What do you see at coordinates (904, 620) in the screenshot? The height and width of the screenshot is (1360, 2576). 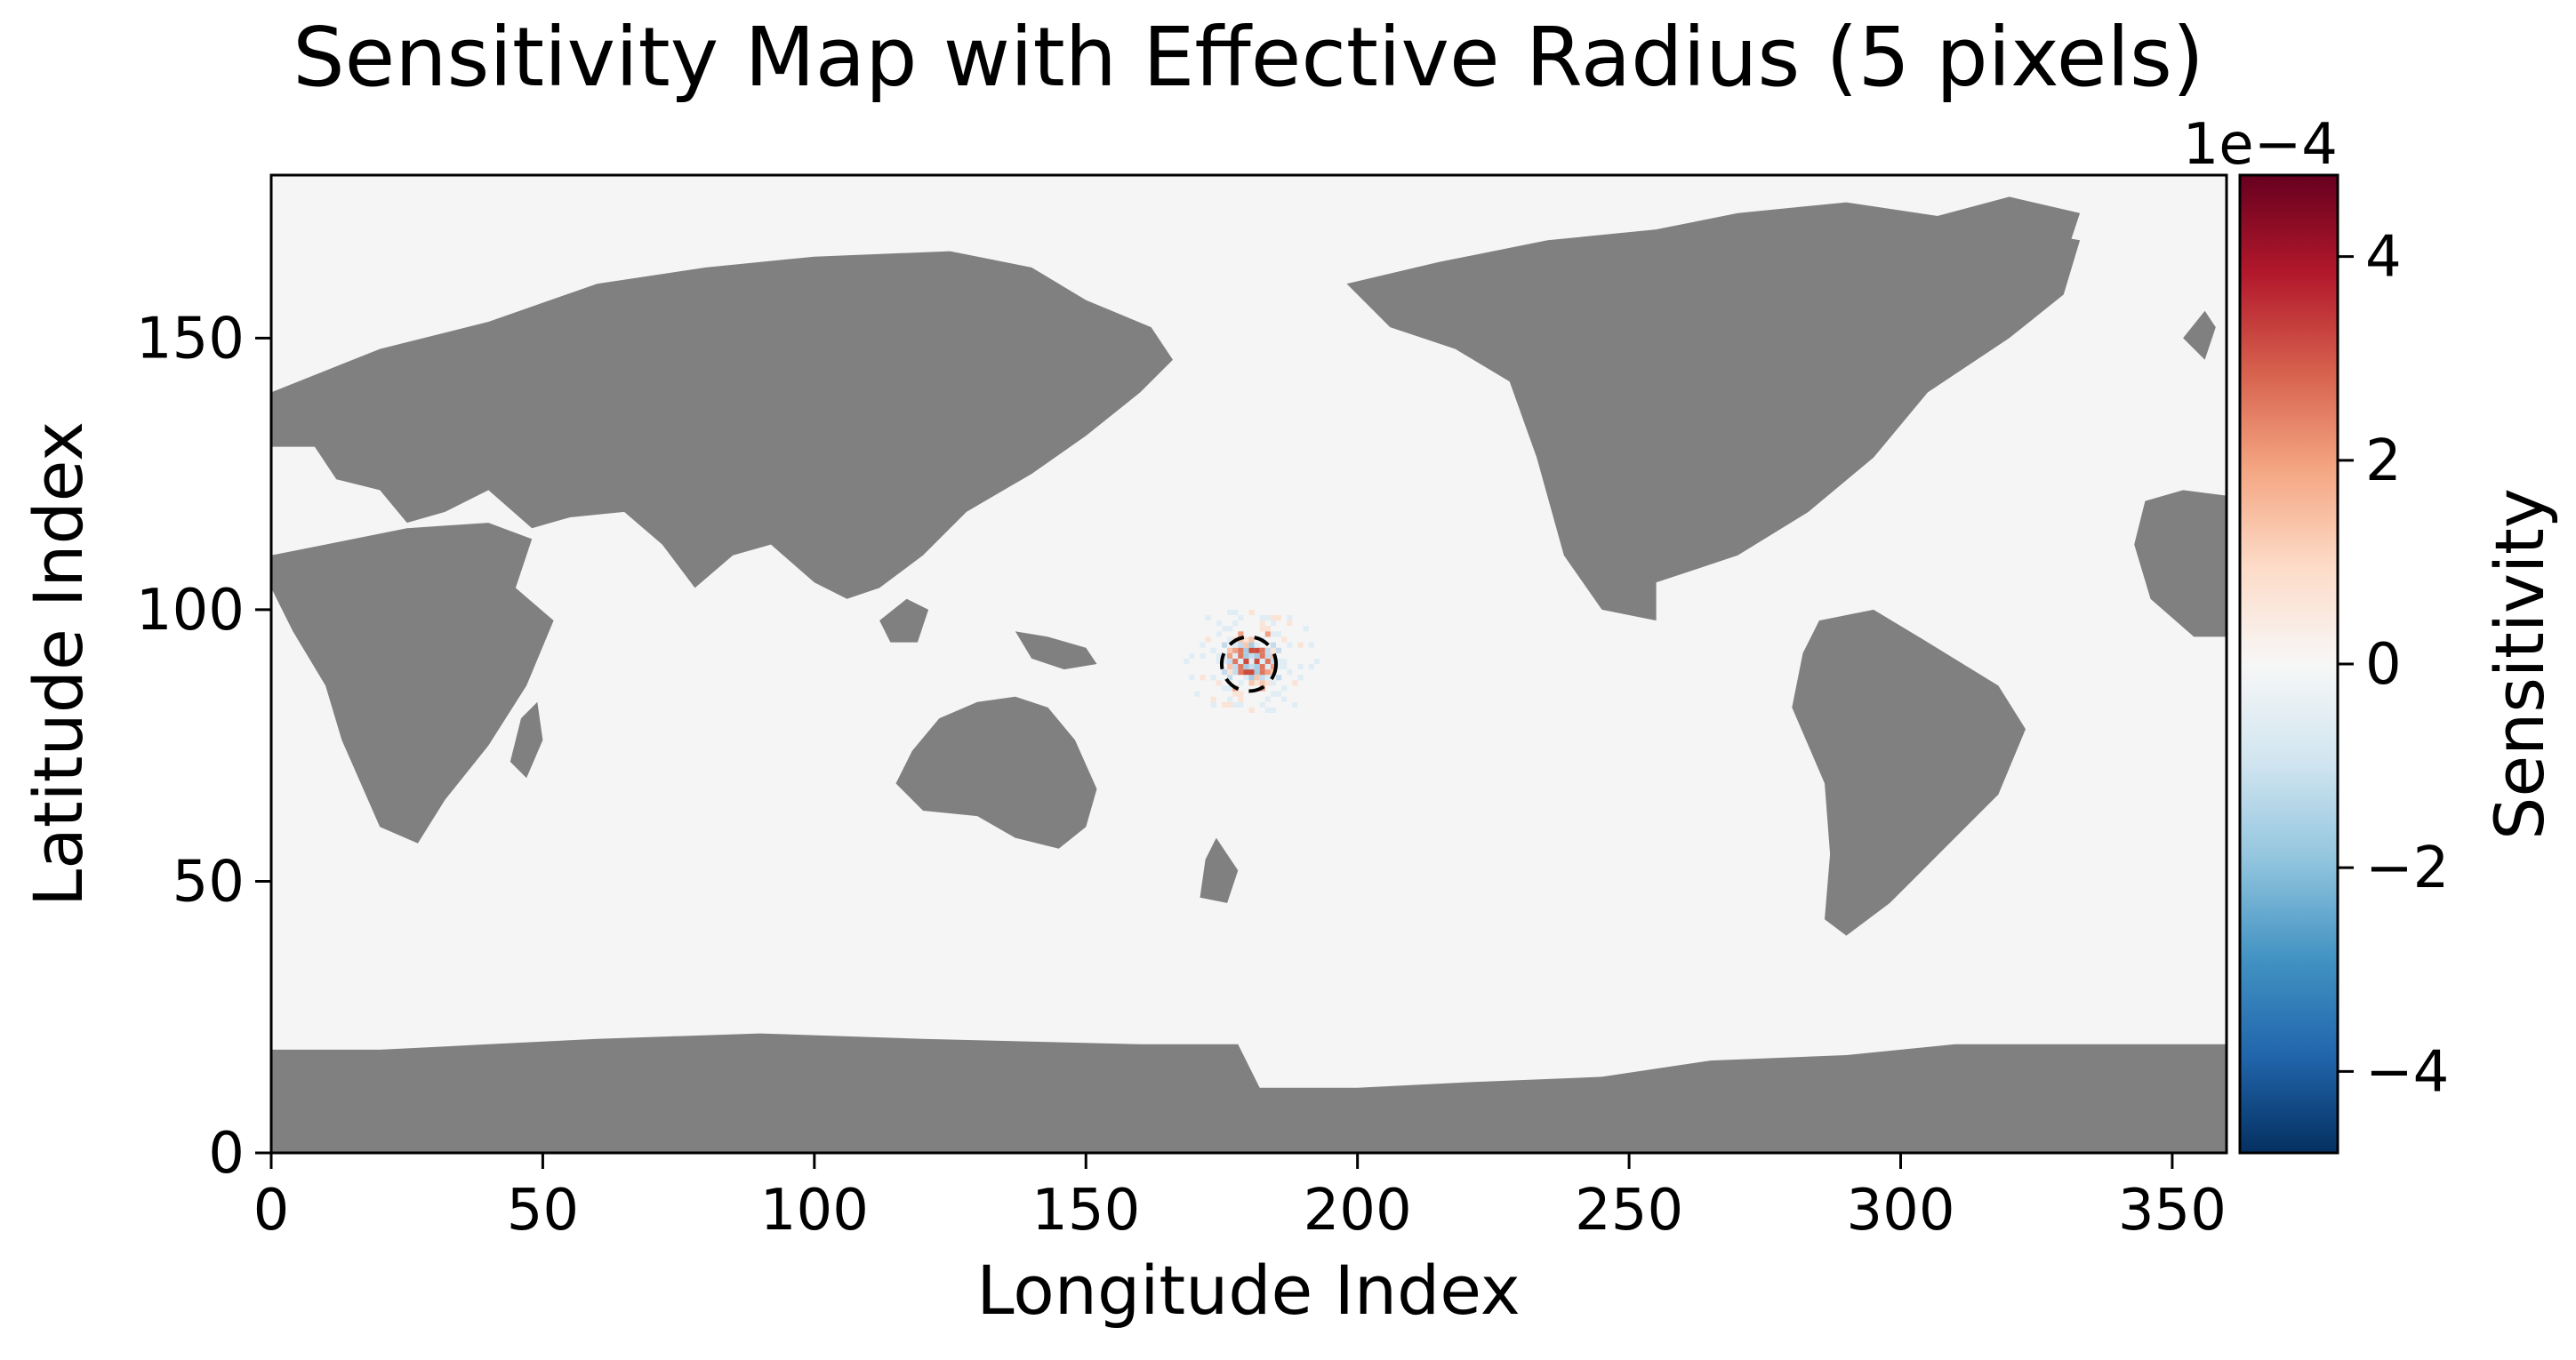 I see `land-borneo` at bounding box center [904, 620].